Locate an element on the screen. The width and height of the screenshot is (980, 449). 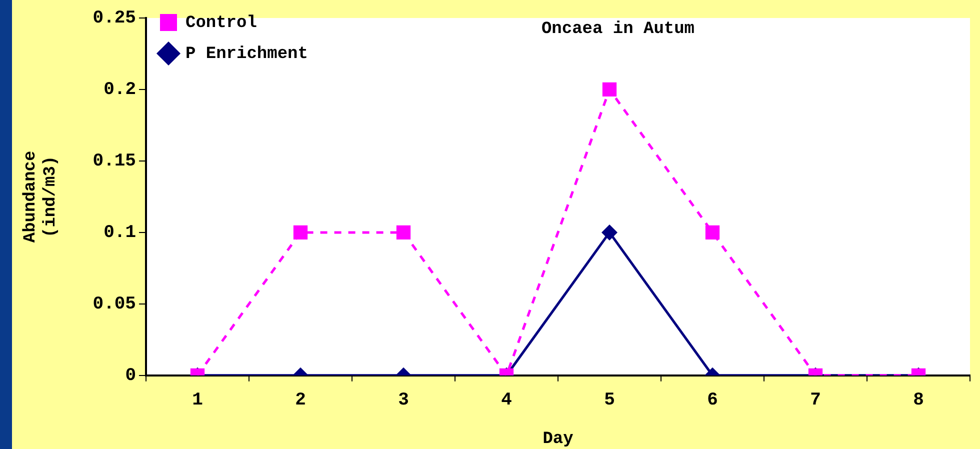
y-tick-label: 0 is located at coordinates (130, 376).